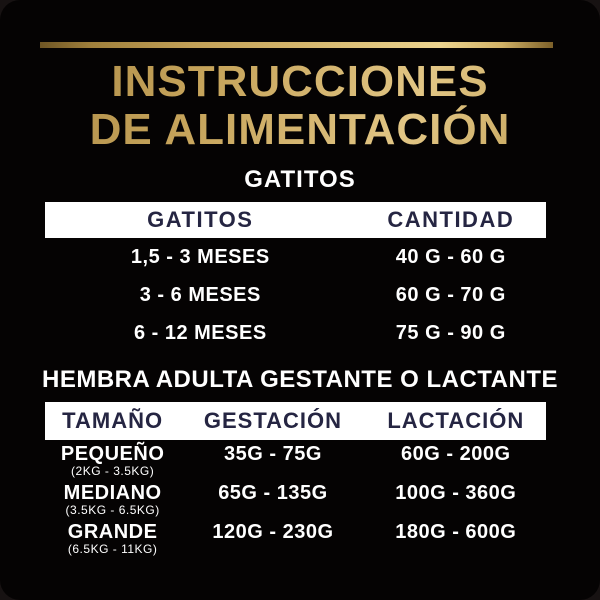  What do you see at coordinates (456, 493) in the screenshot?
I see `lactation-value: 100G - 360G` at bounding box center [456, 493].